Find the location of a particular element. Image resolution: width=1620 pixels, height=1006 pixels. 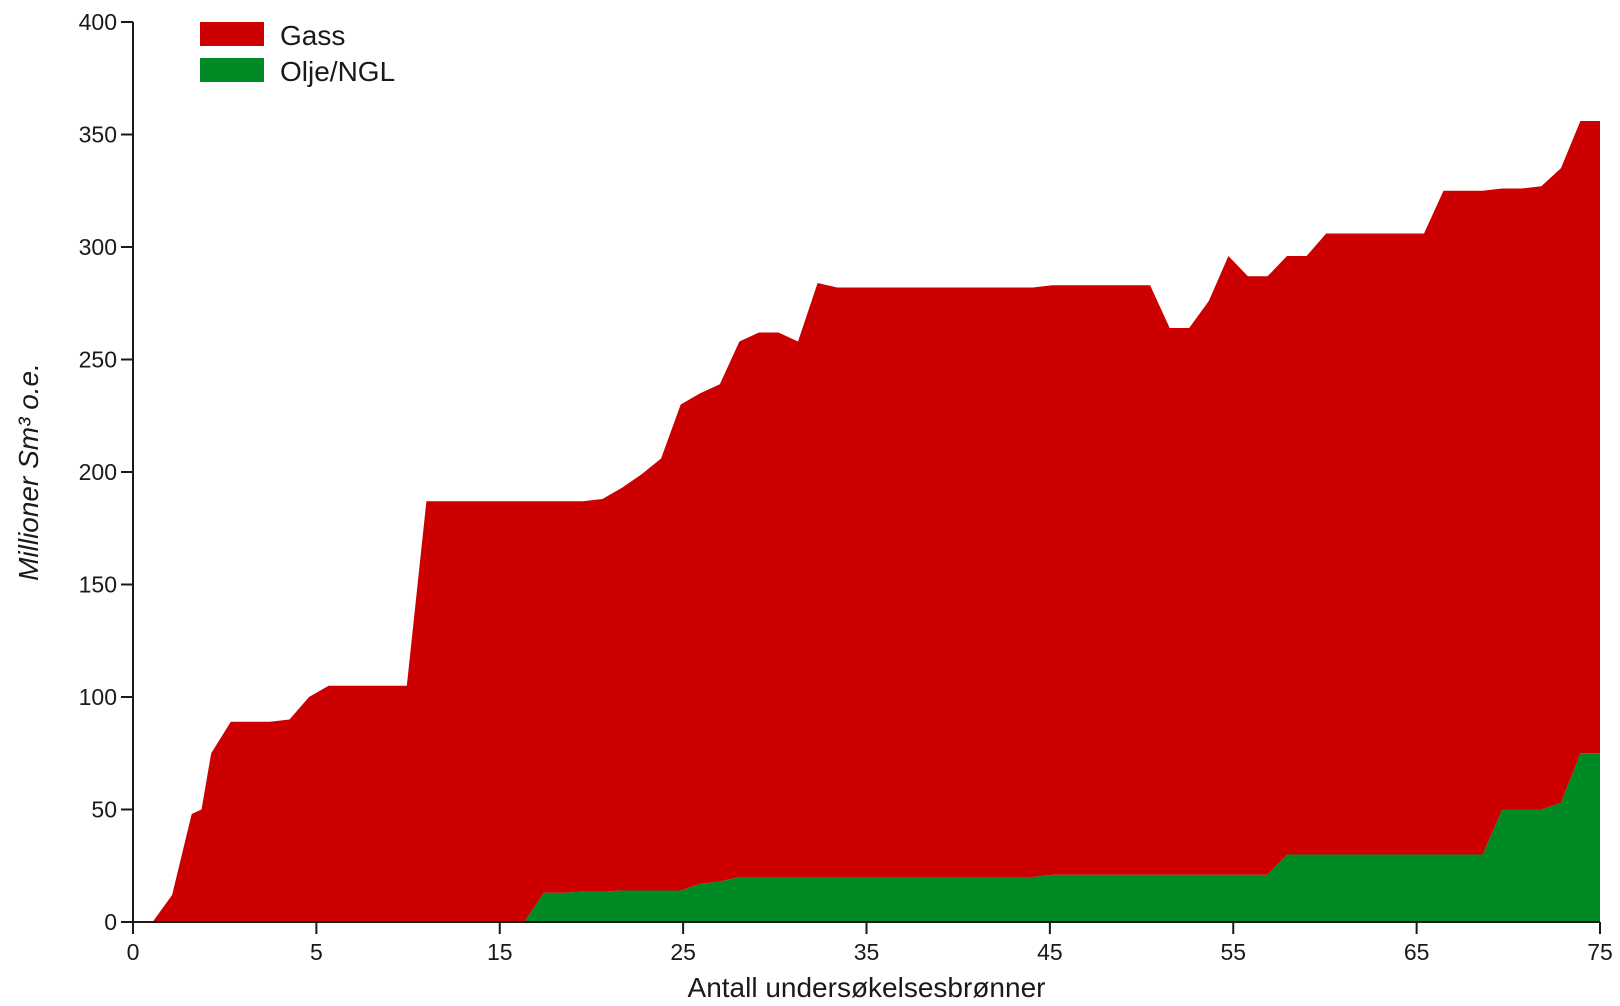

legend-swatch-olje-ngl is located at coordinates (232, 70).